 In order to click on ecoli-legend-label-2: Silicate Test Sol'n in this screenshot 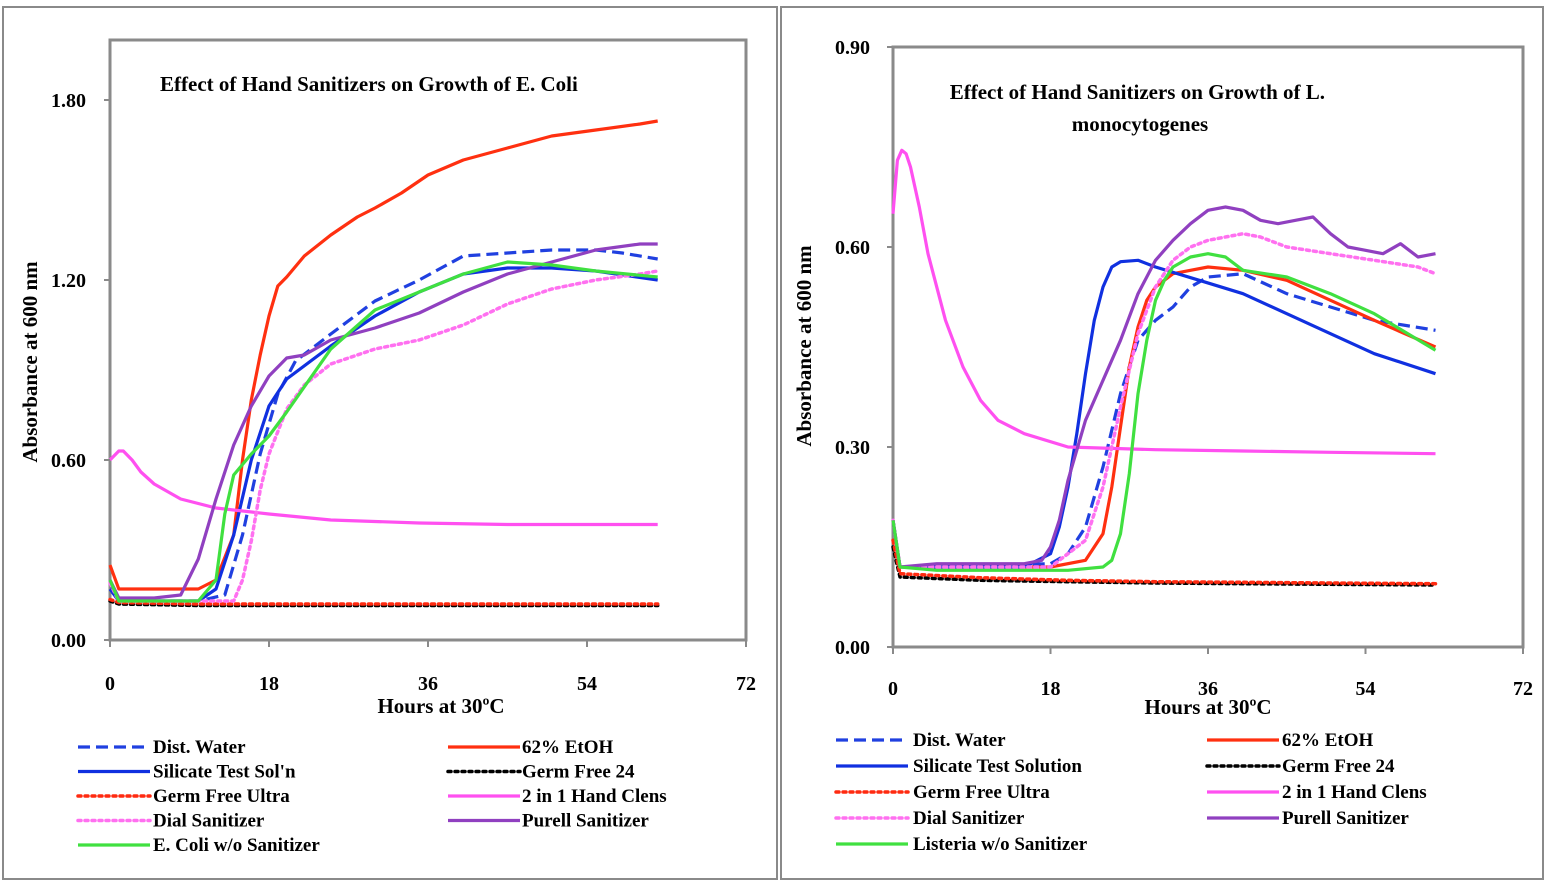, I will do `click(224, 772)`.